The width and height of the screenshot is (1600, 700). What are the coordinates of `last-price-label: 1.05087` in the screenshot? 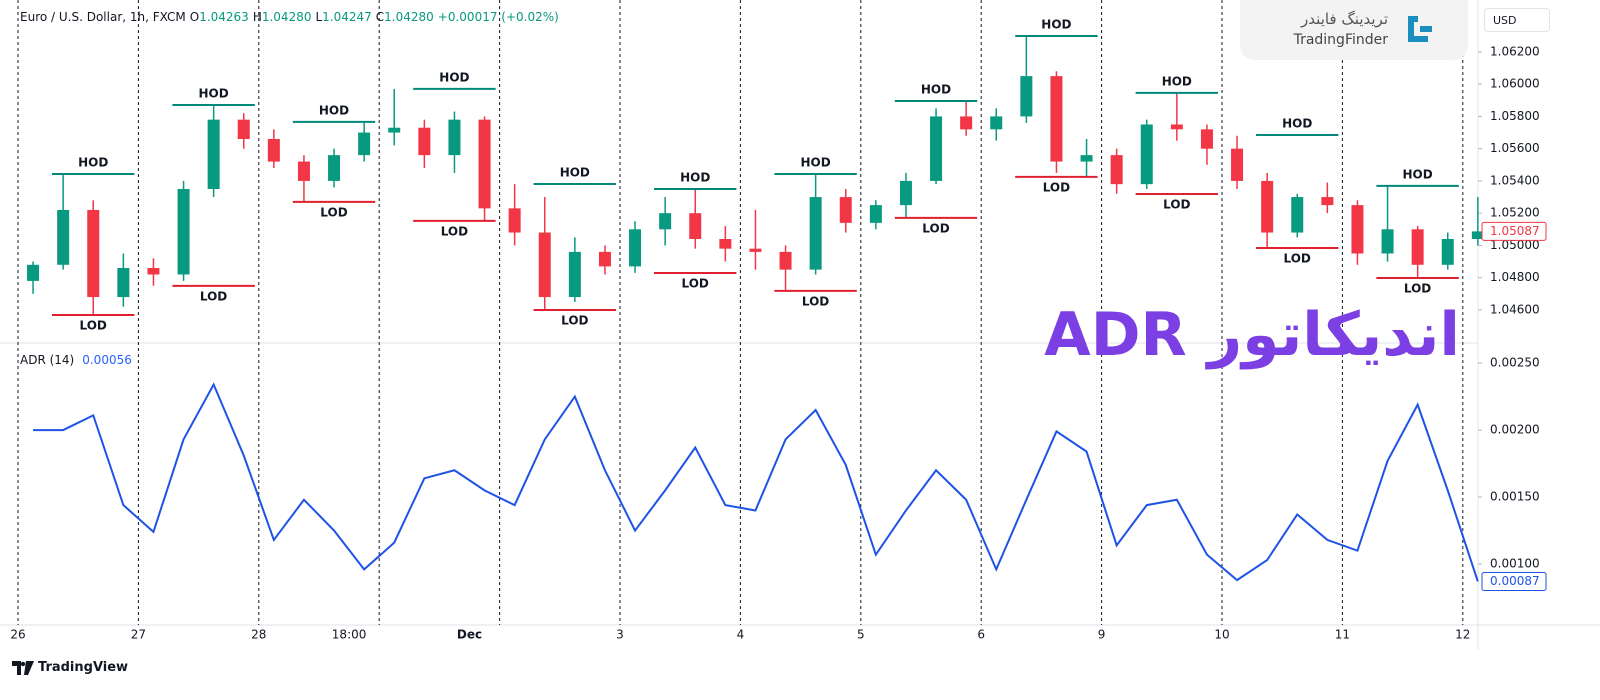 It's located at (1515, 231).